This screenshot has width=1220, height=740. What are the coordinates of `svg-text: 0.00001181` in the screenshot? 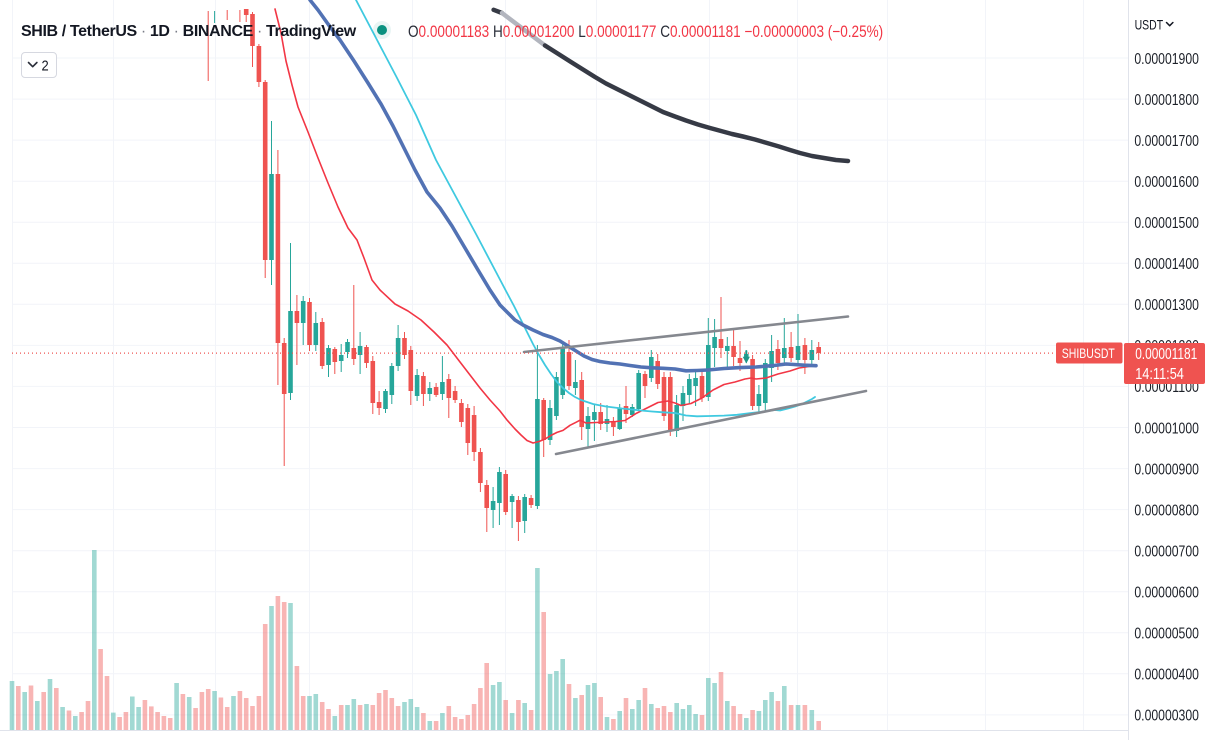 It's located at (1166, 354).